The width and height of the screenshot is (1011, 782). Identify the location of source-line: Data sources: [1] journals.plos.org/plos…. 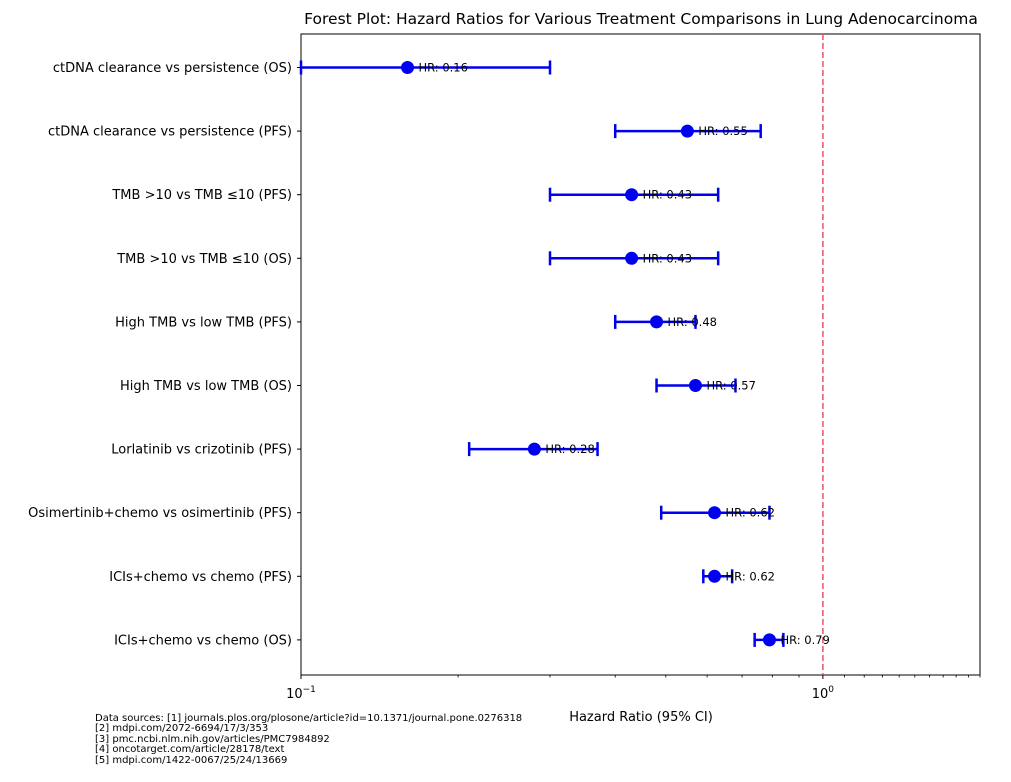
(309, 718).